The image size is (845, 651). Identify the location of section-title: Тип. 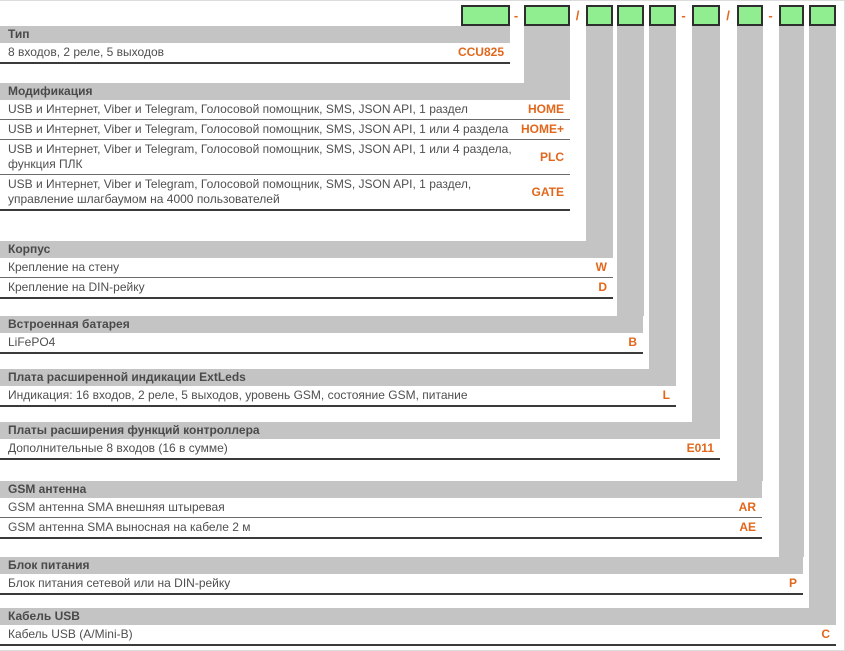
(255, 34).